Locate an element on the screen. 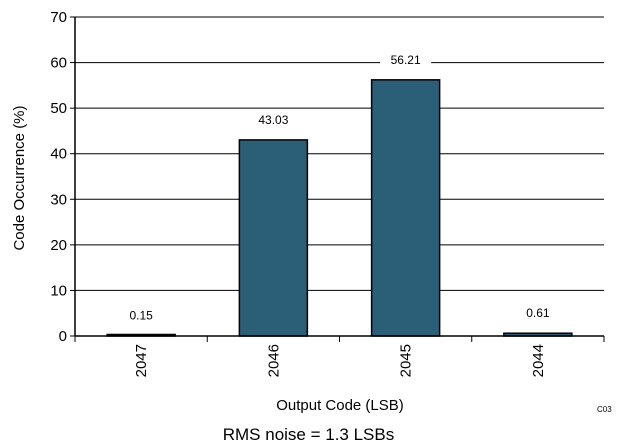 This screenshot has height=448, width=617. y-tick-label: 20 is located at coordinates (58, 245).